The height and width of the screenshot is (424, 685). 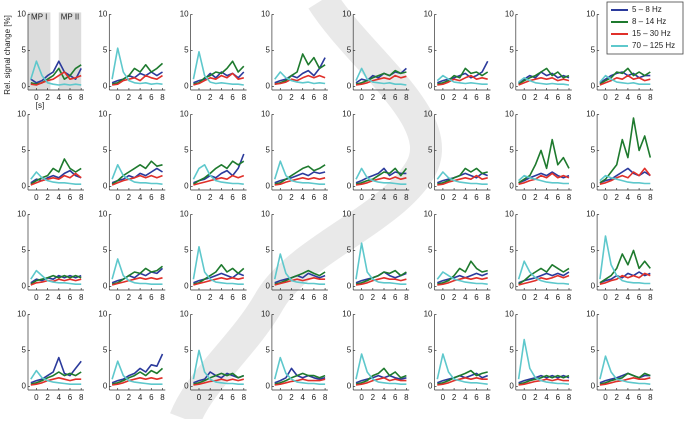 What do you see at coordinates (40, 105) in the screenshot?
I see `x-axis-label: [s]` at bounding box center [40, 105].